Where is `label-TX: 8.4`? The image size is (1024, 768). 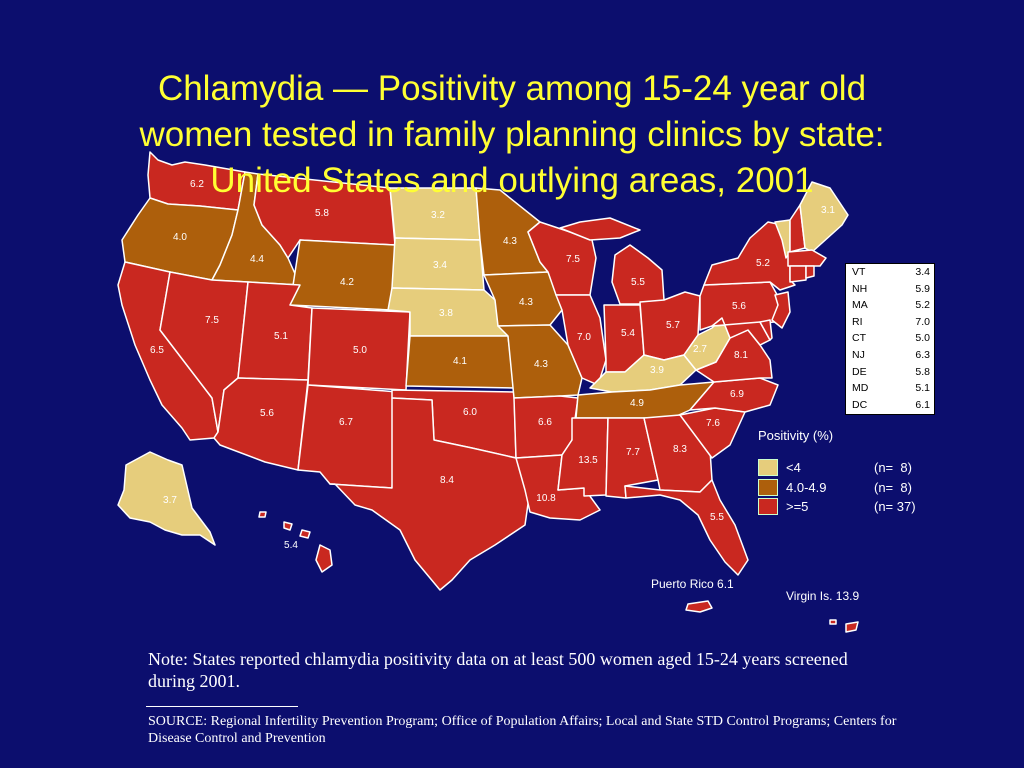
label-TX: 8.4 is located at coordinates (447, 480).